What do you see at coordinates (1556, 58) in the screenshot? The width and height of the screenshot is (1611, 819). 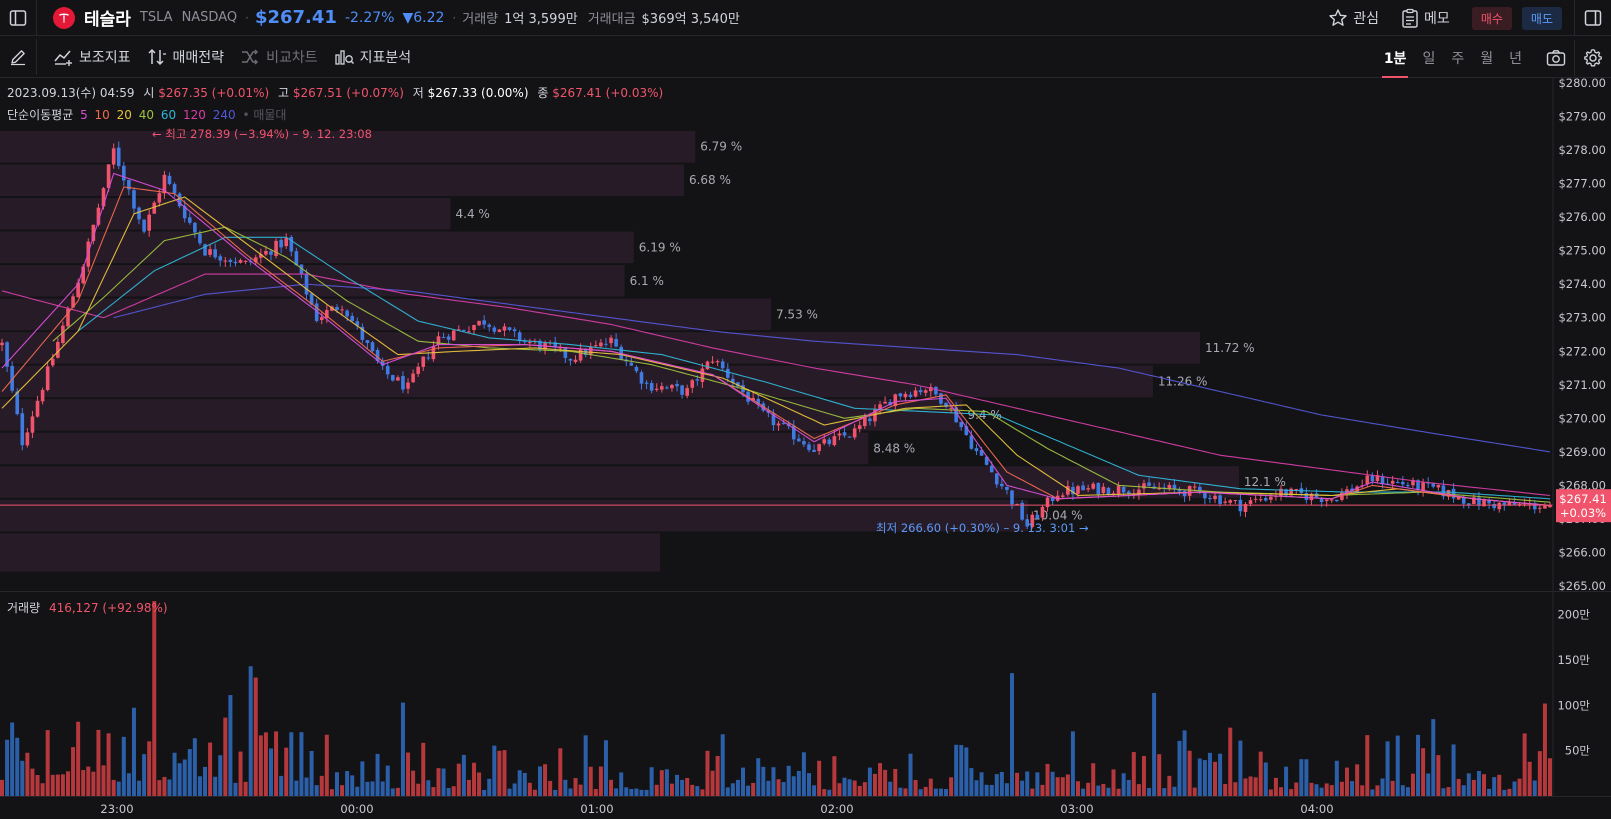 I see `camera-icon` at bounding box center [1556, 58].